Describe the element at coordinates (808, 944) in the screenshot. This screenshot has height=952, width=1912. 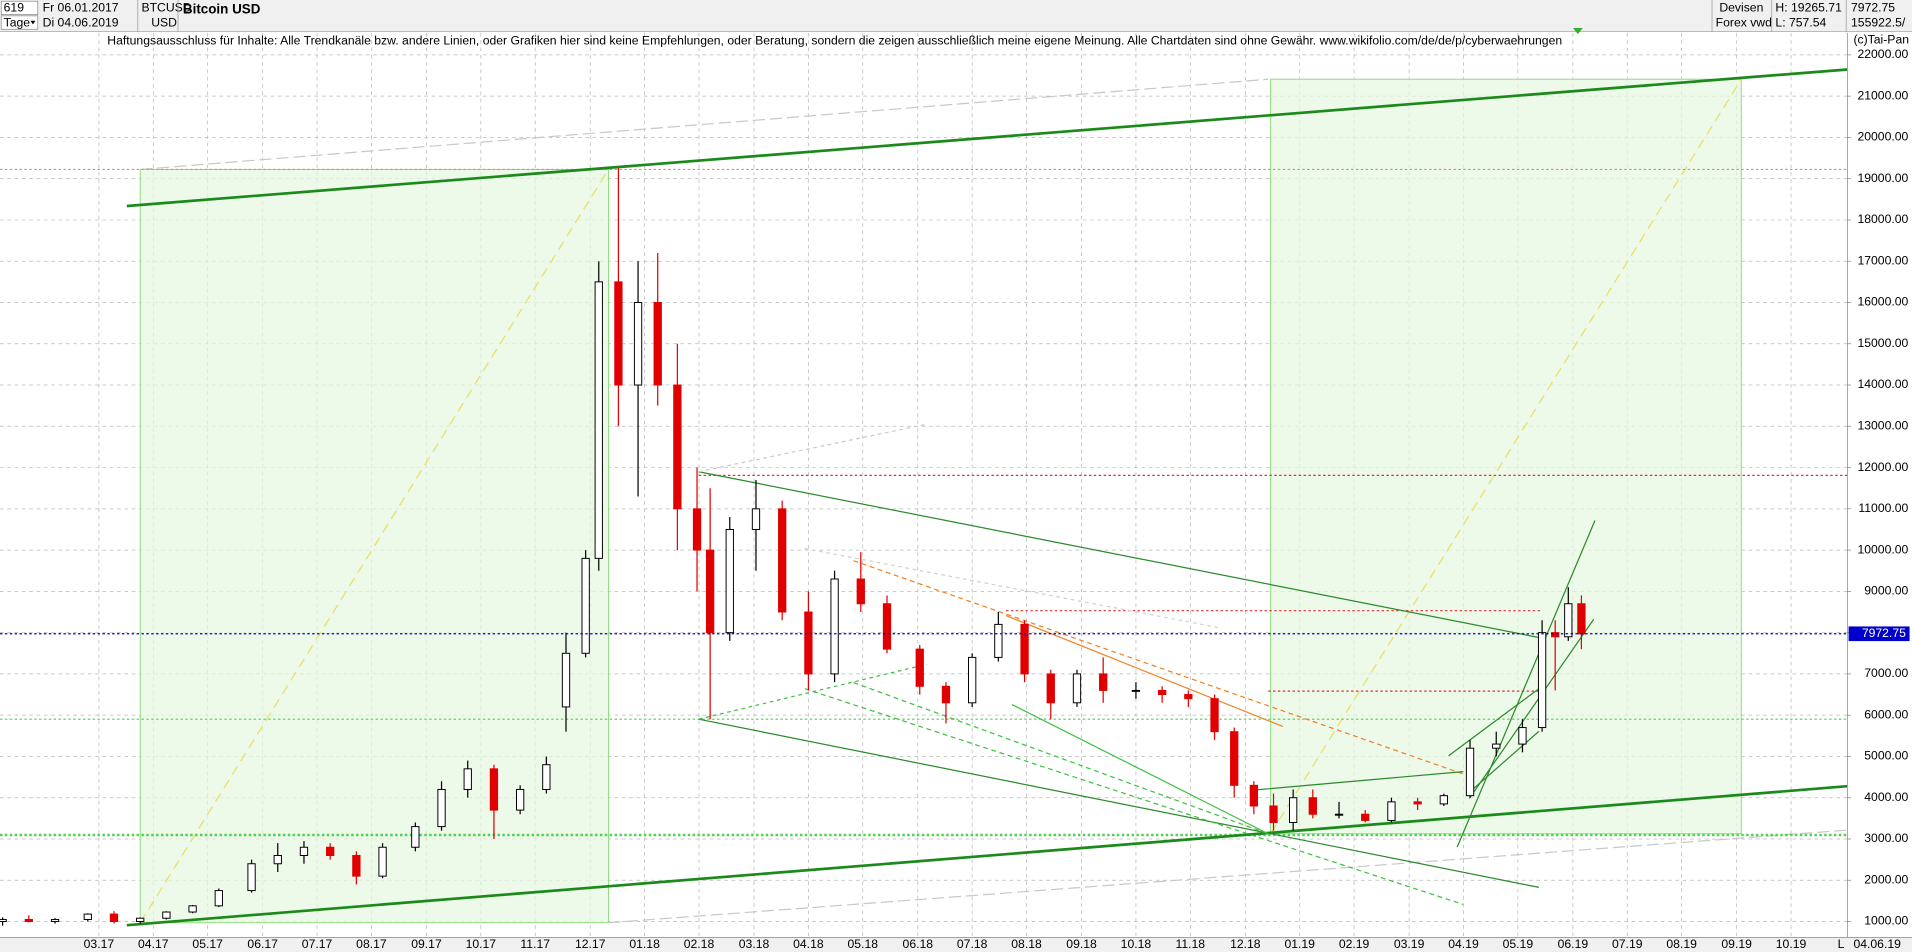
I see `x-tick-label: 04.18` at that location.